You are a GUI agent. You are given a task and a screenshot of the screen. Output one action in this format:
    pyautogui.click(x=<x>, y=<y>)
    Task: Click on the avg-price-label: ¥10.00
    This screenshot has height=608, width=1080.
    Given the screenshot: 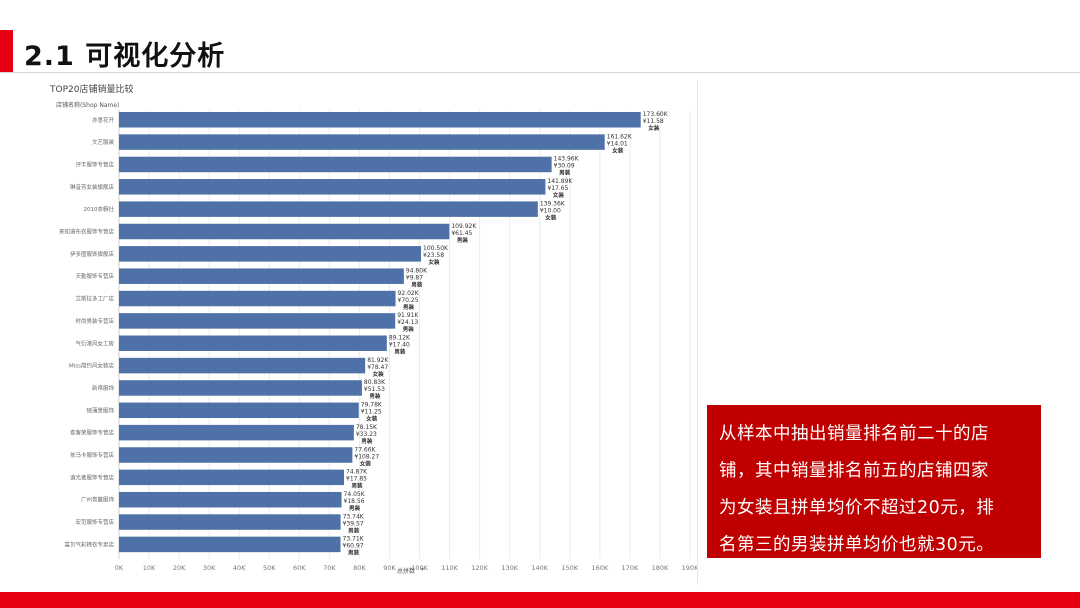 What is the action you would take?
    pyautogui.click(x=550, y=210)
    